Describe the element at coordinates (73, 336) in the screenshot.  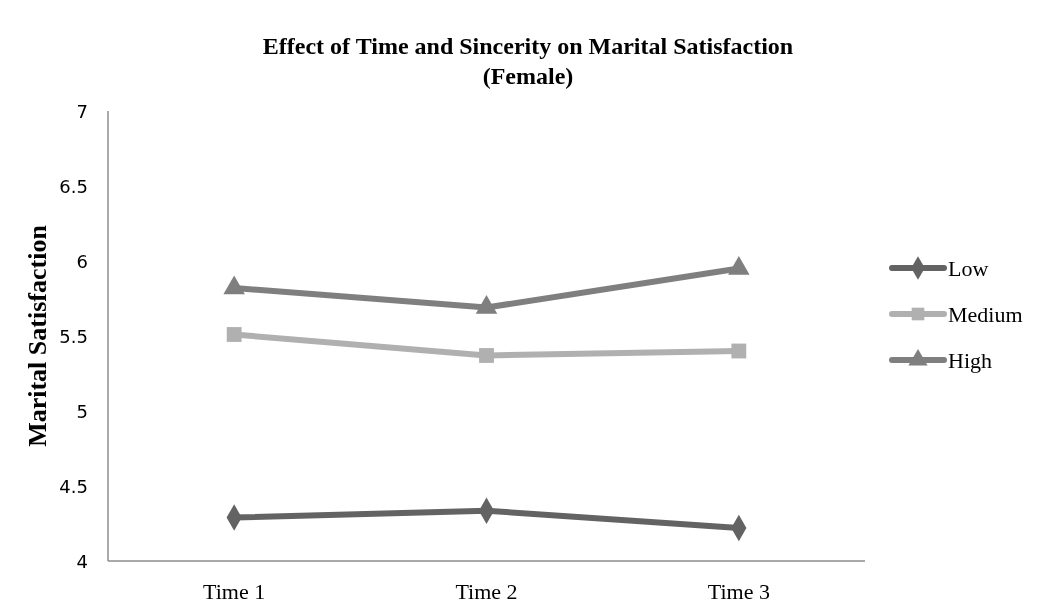
I see `y-tick-label: 5.5` at that location.